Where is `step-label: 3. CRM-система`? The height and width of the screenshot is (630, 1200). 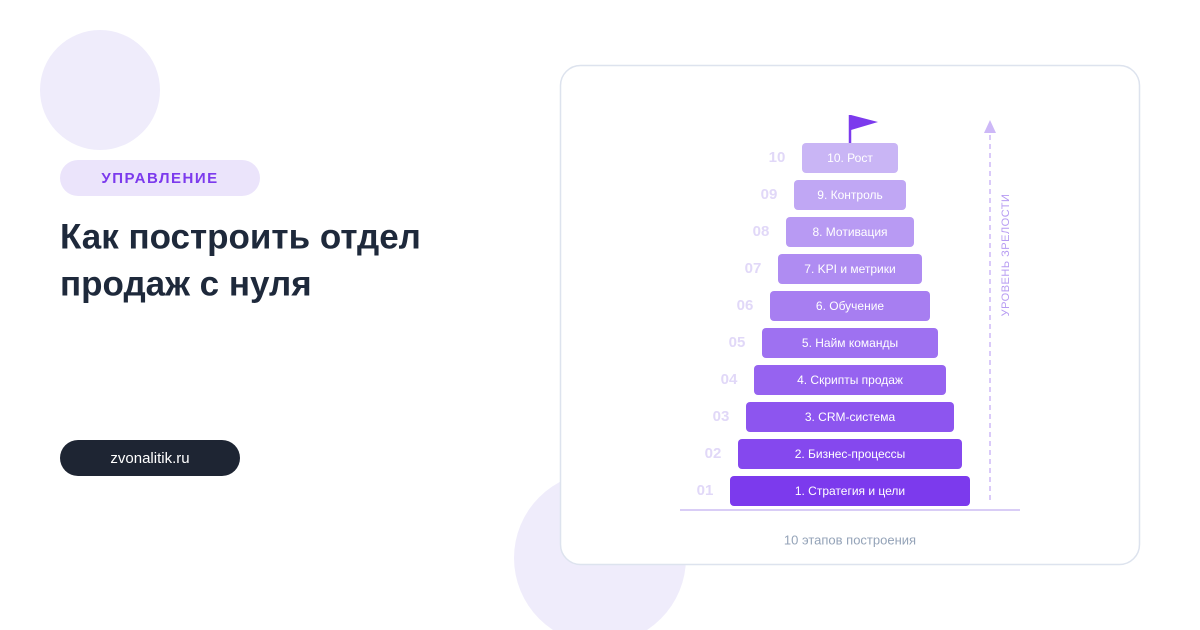
step-label: 3. CRM-система is located at coordinates (850, 417).